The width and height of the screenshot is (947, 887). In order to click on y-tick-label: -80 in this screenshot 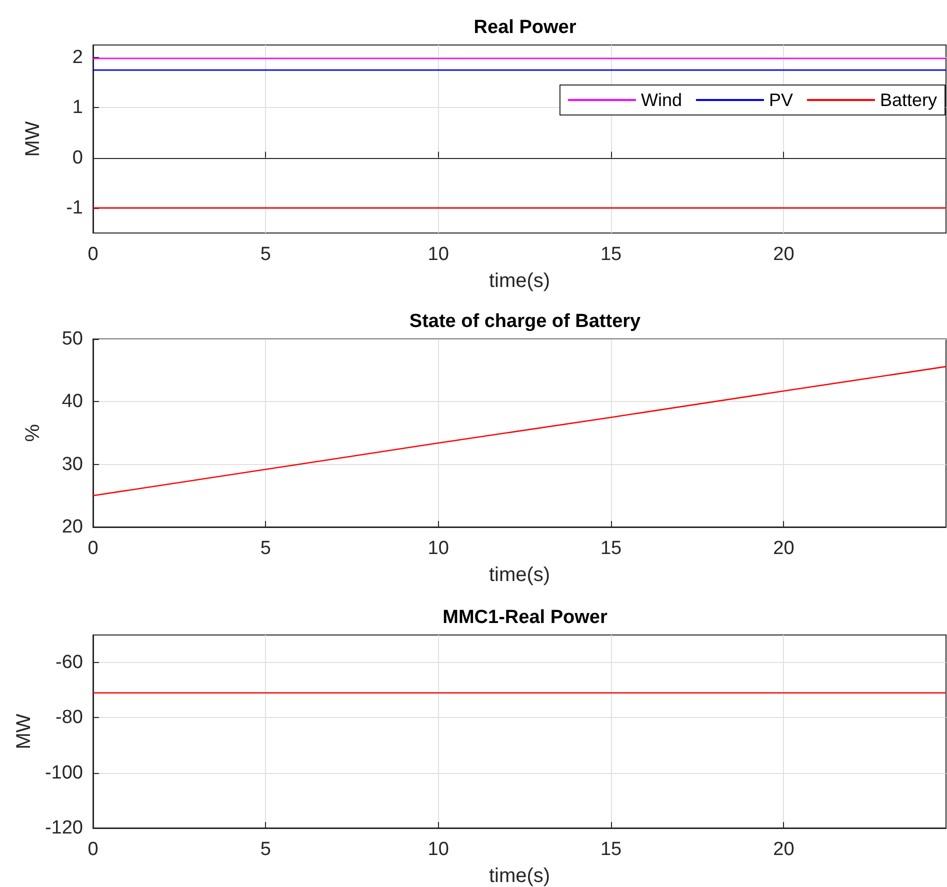, I will do `click(69, 717)`.